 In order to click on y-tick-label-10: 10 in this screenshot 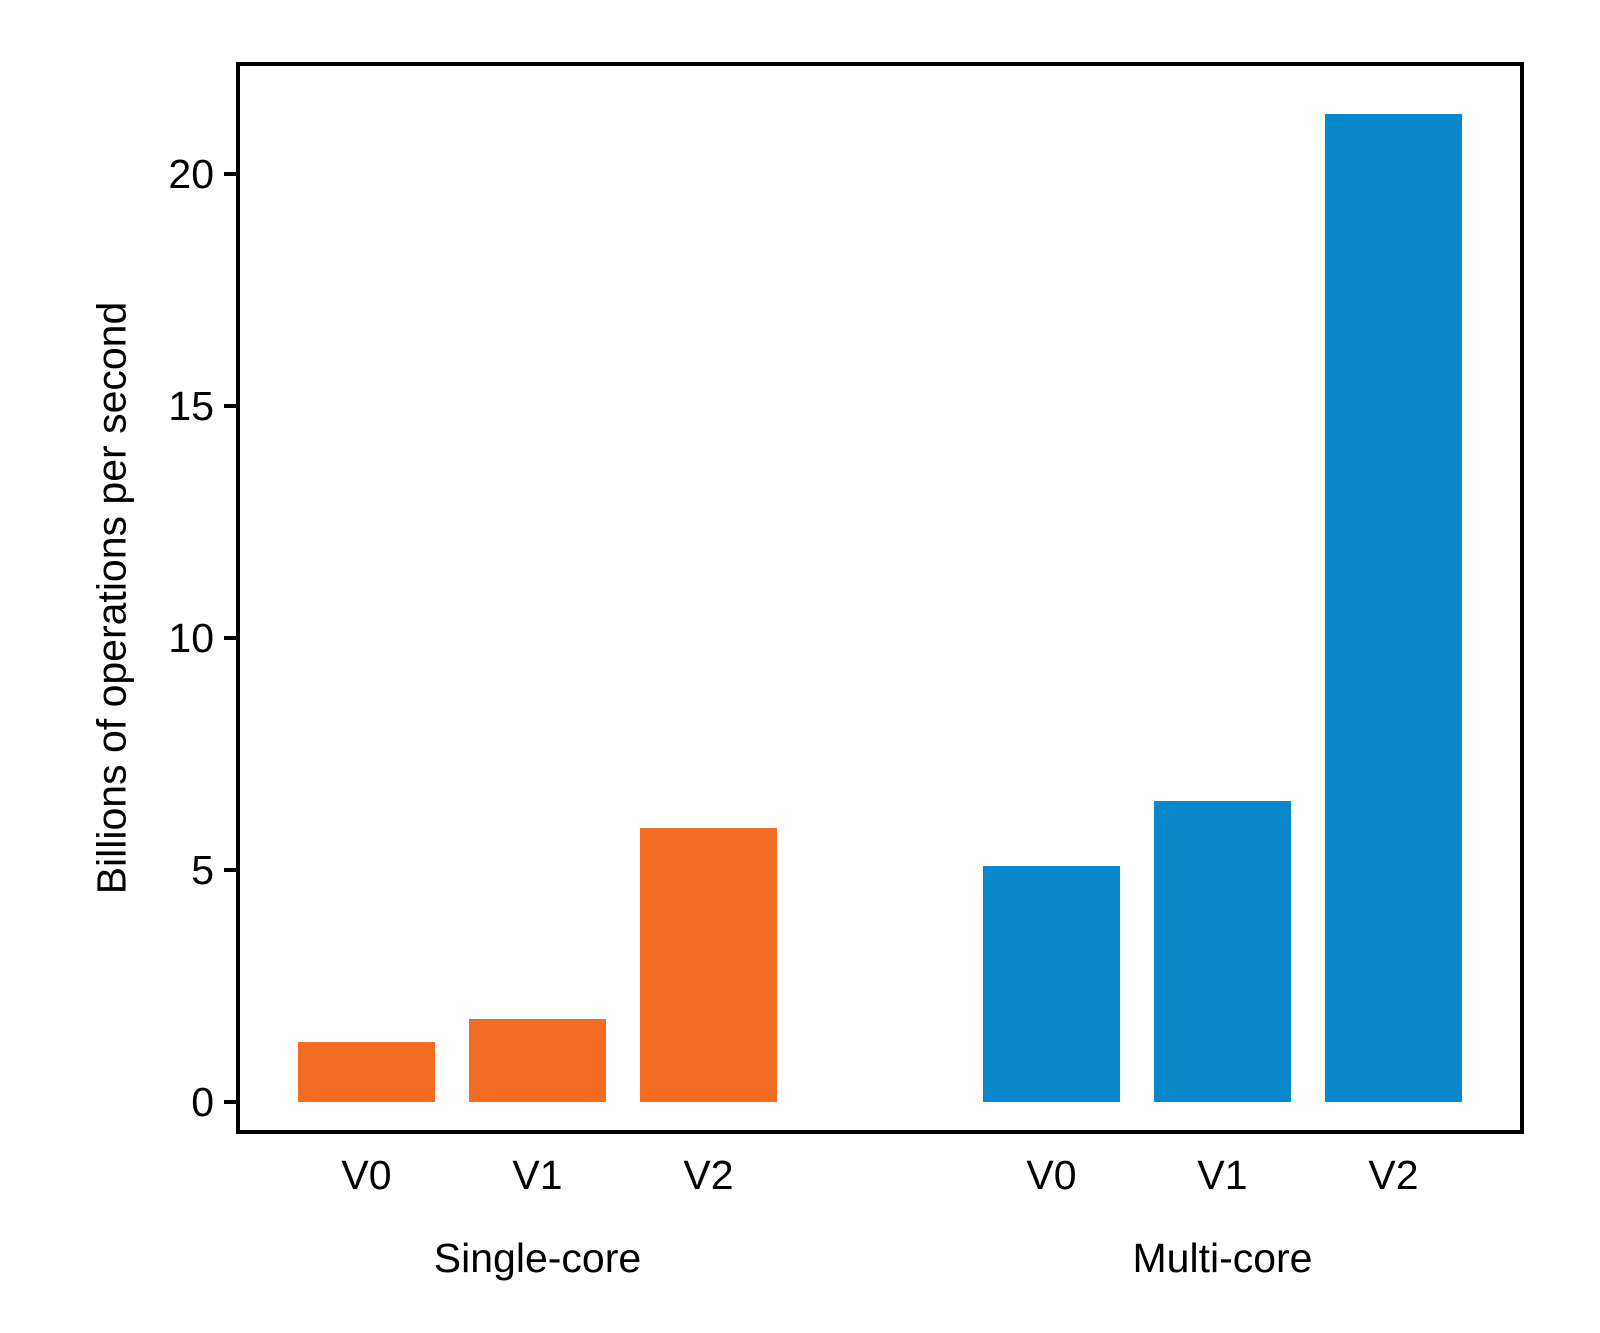, I will do `click(191, 638)`.